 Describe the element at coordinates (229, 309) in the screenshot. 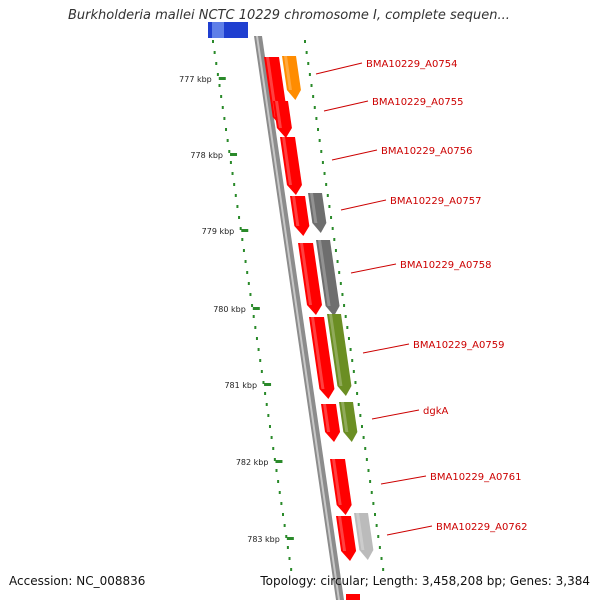

I see `tick-label: 780 kbp` at that location.